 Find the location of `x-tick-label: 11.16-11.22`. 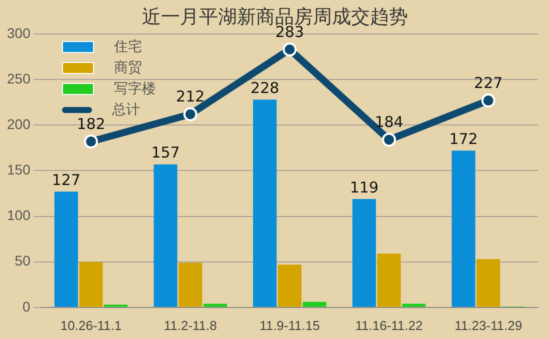

x-tick-label: 11.16-11.22 is located at coordinates (389, 325).